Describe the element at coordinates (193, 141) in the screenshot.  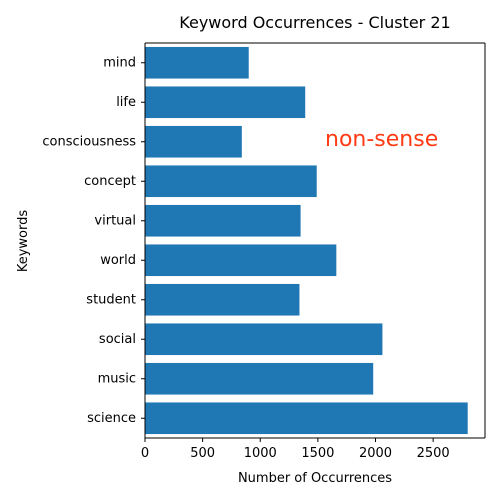
I see `bar-consciousness` at that location.